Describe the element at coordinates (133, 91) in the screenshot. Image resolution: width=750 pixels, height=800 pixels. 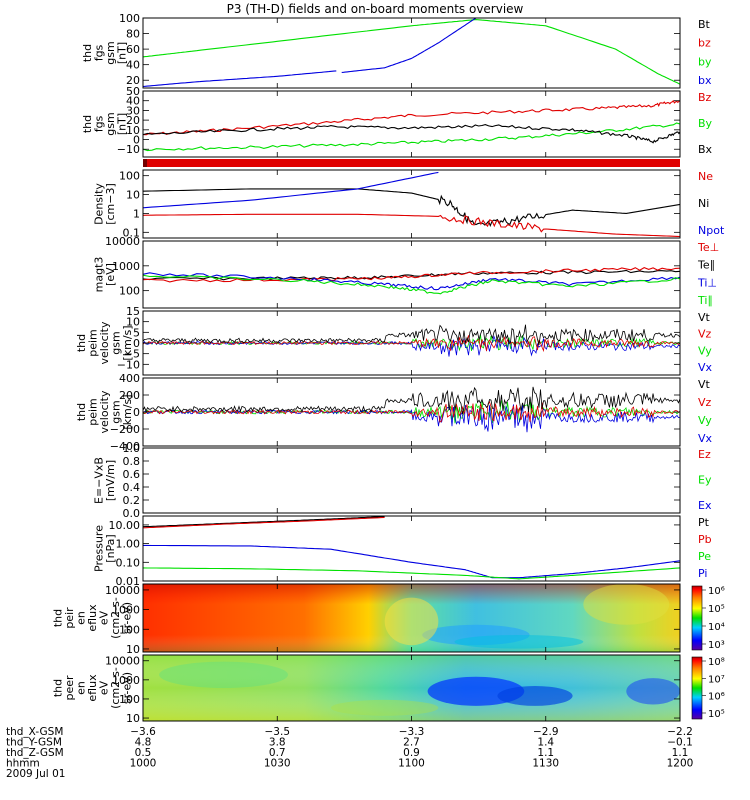
I see `y-tick-label: 50` at that location.